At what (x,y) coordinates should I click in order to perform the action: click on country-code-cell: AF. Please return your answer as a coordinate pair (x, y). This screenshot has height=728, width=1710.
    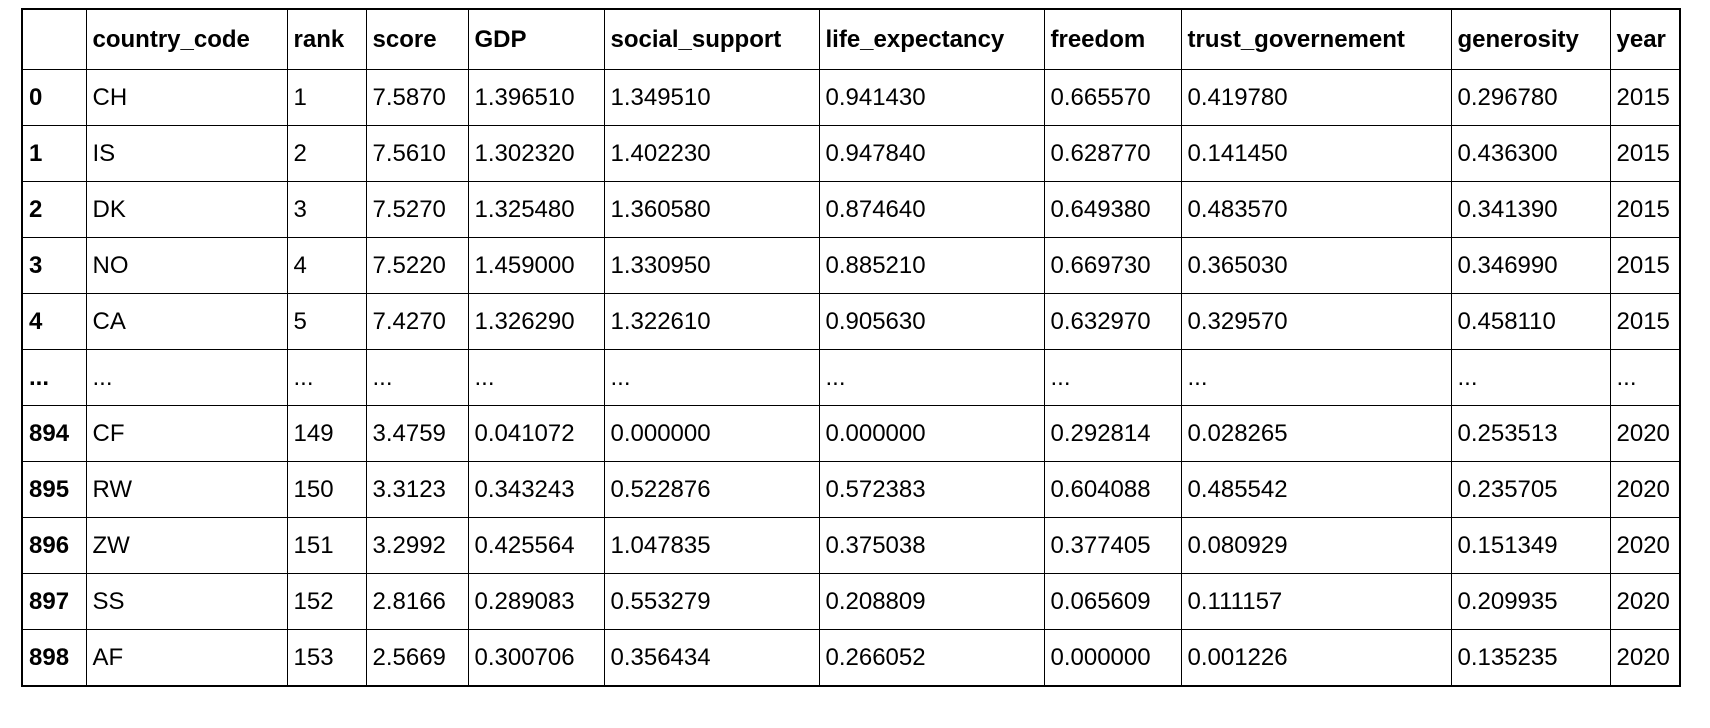
    Looking at the image, I should click on (186, 658).